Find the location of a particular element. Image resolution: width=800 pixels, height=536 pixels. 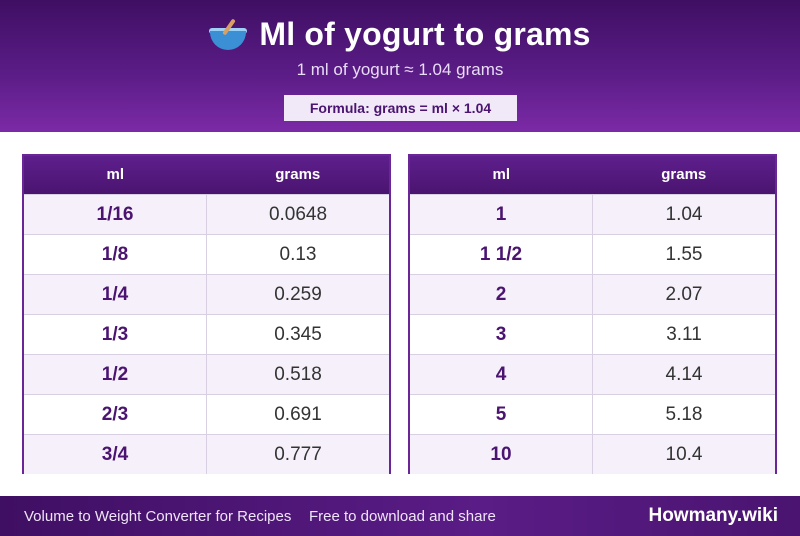

grams-cell: 0.518 is located at coordinates (298, 374).